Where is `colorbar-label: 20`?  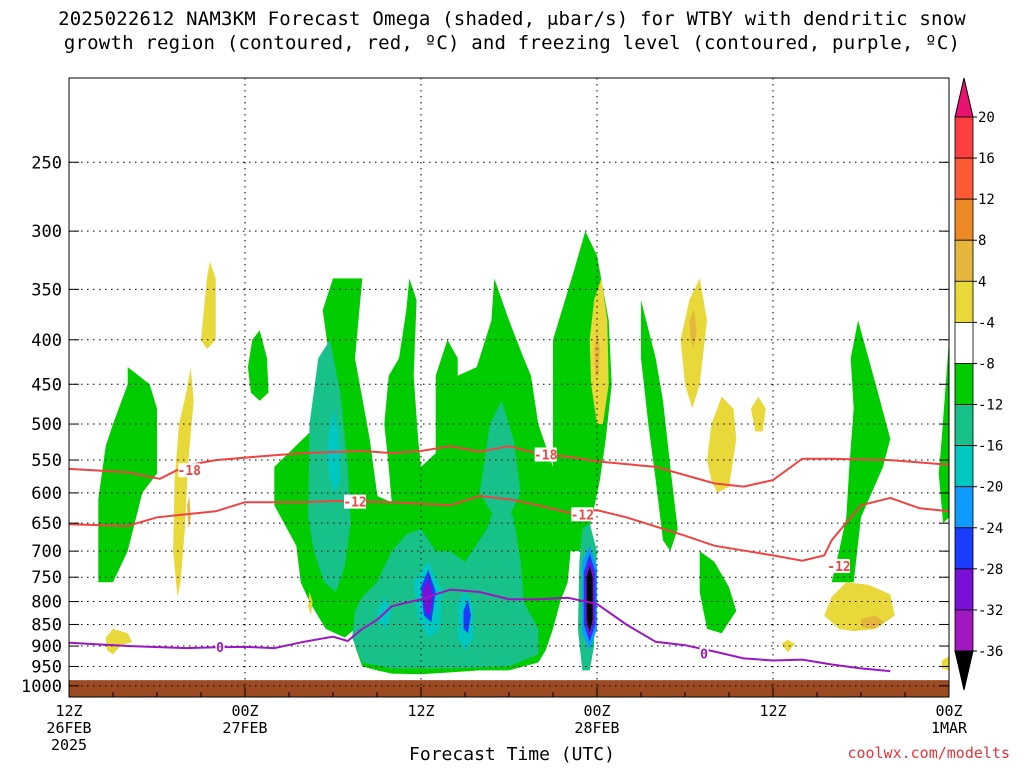
colorbar-label: 20 is located at coordinates (986, 118).